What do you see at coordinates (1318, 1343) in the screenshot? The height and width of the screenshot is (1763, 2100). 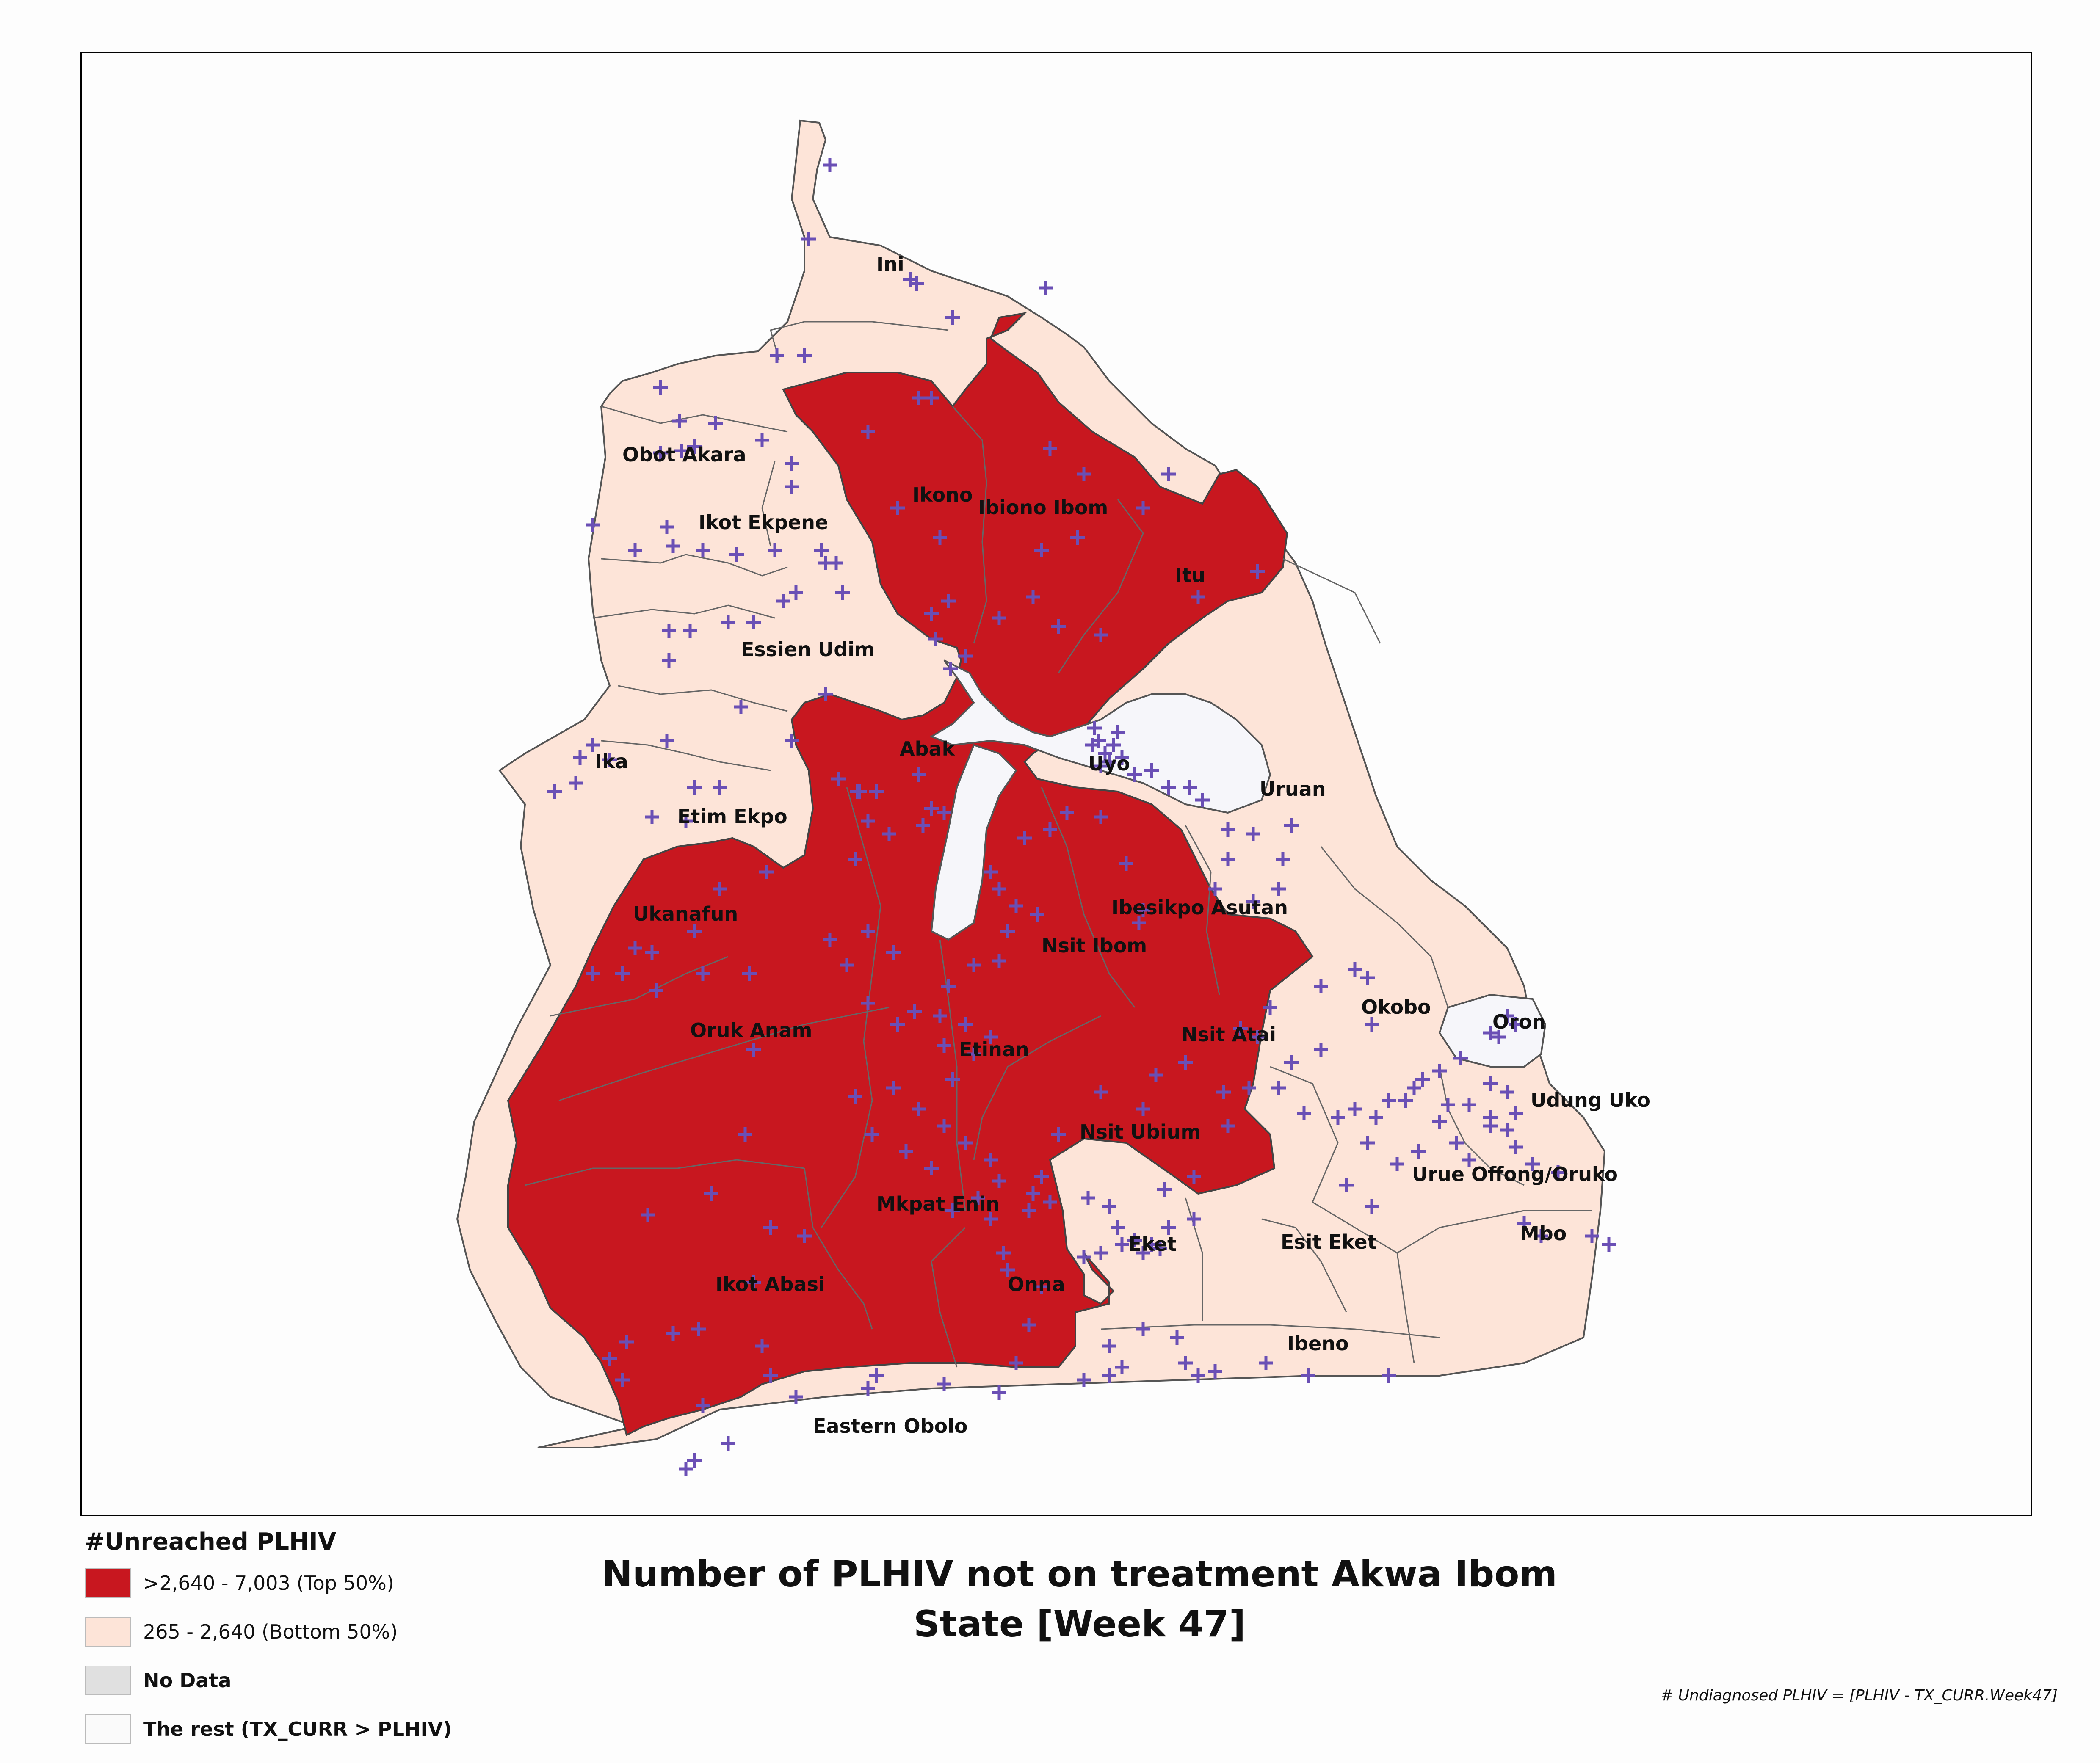 I see `lga-label-ibeno: Ibeno` at bounding box center [1318, 1343].